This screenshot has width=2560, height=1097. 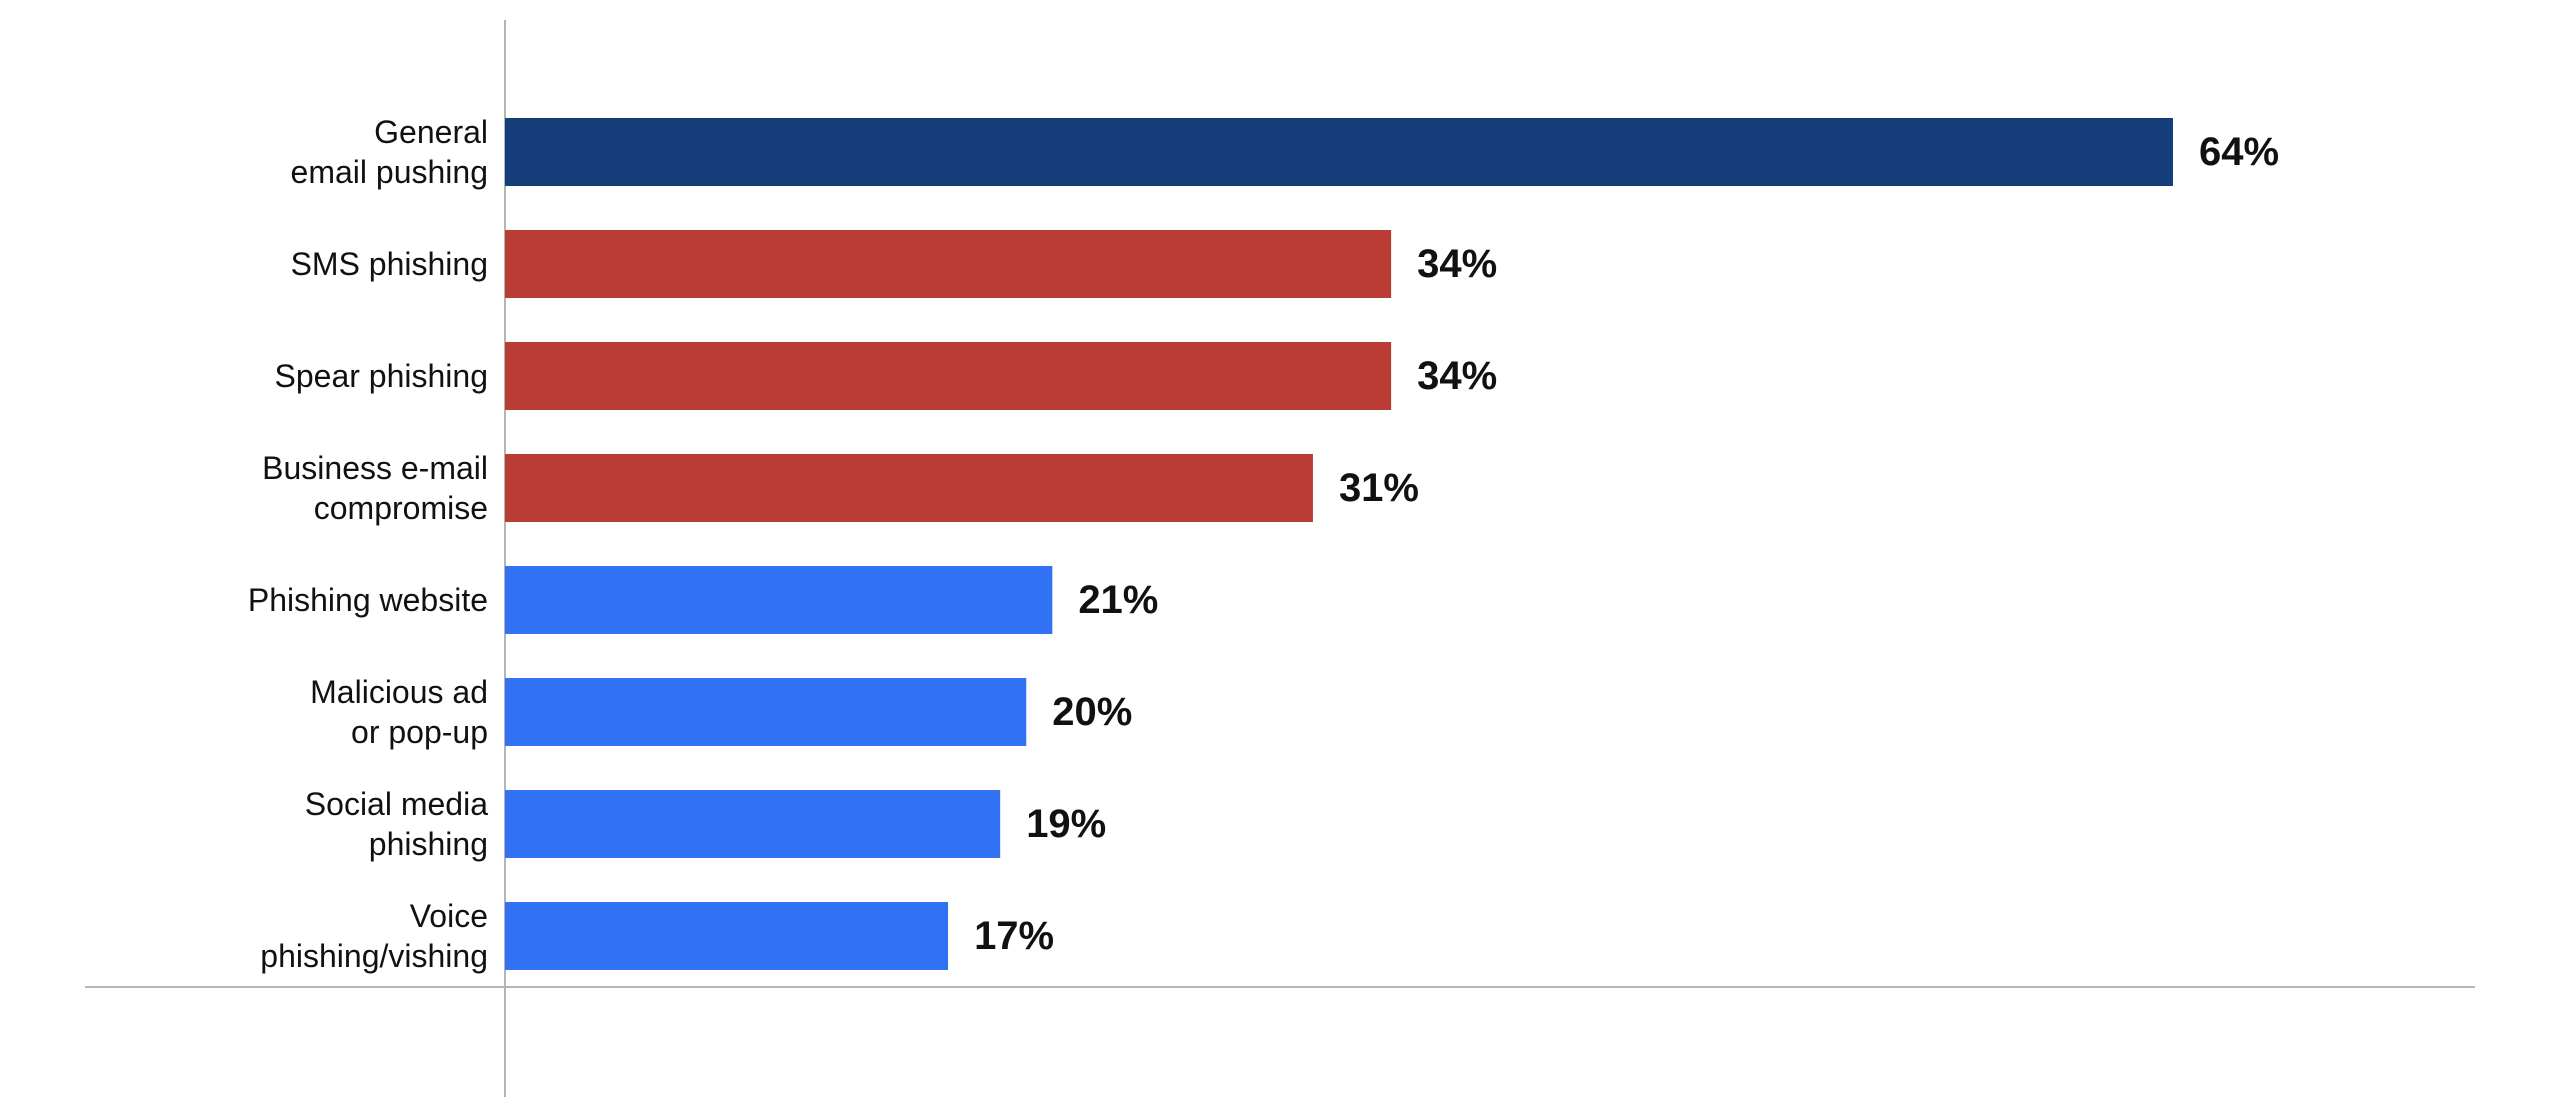 I want to click on value-label: 64%, so click(x=2239, y=152).